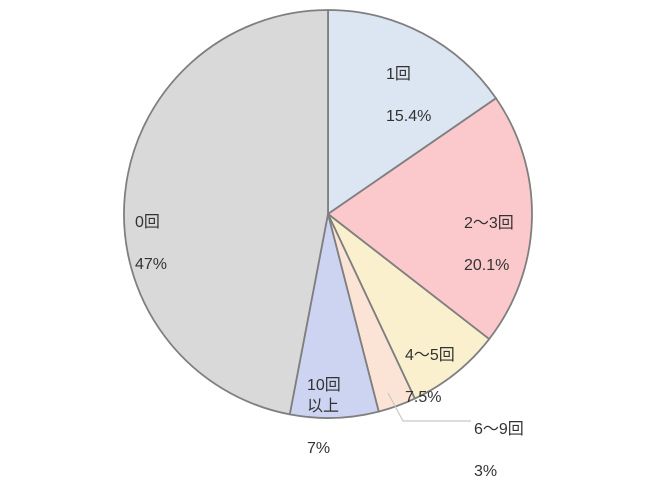 The width and height of the screenshot is (650, 503). I want to click on slice-label-0kai: 0回 47%, so click(151, 243).